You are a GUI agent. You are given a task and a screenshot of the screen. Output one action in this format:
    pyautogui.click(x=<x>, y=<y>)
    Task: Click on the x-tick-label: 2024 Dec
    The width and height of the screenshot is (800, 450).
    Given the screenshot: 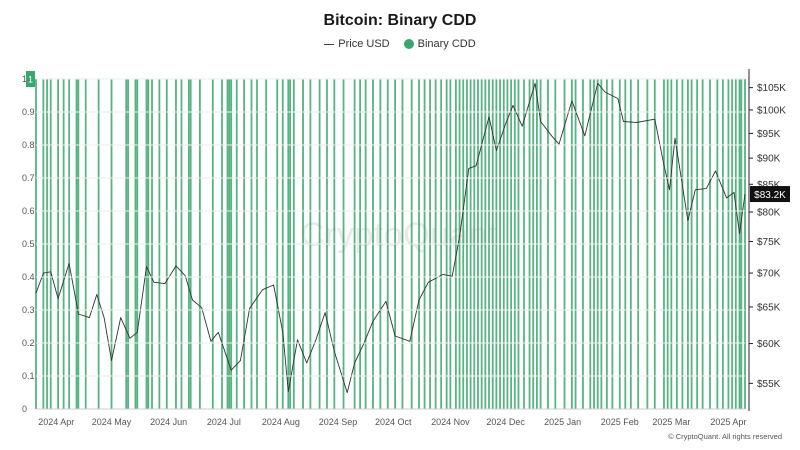 What is the action you would take?
    pyautogui.click(x=505, y=422)
    